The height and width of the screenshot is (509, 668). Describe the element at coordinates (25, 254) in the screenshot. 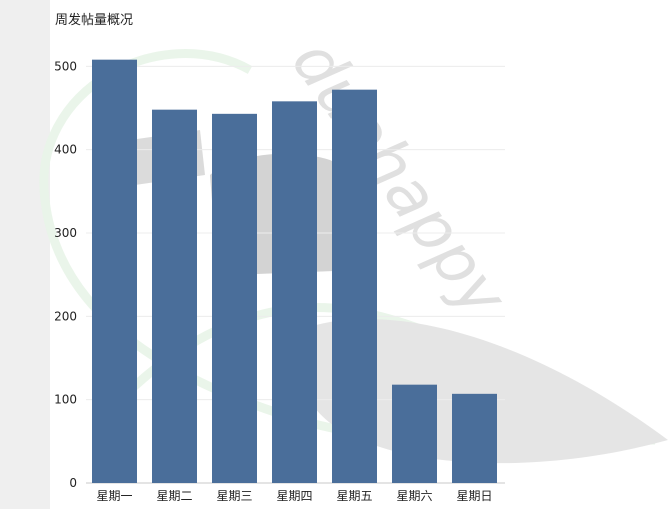

I see `side-panel` at that location.